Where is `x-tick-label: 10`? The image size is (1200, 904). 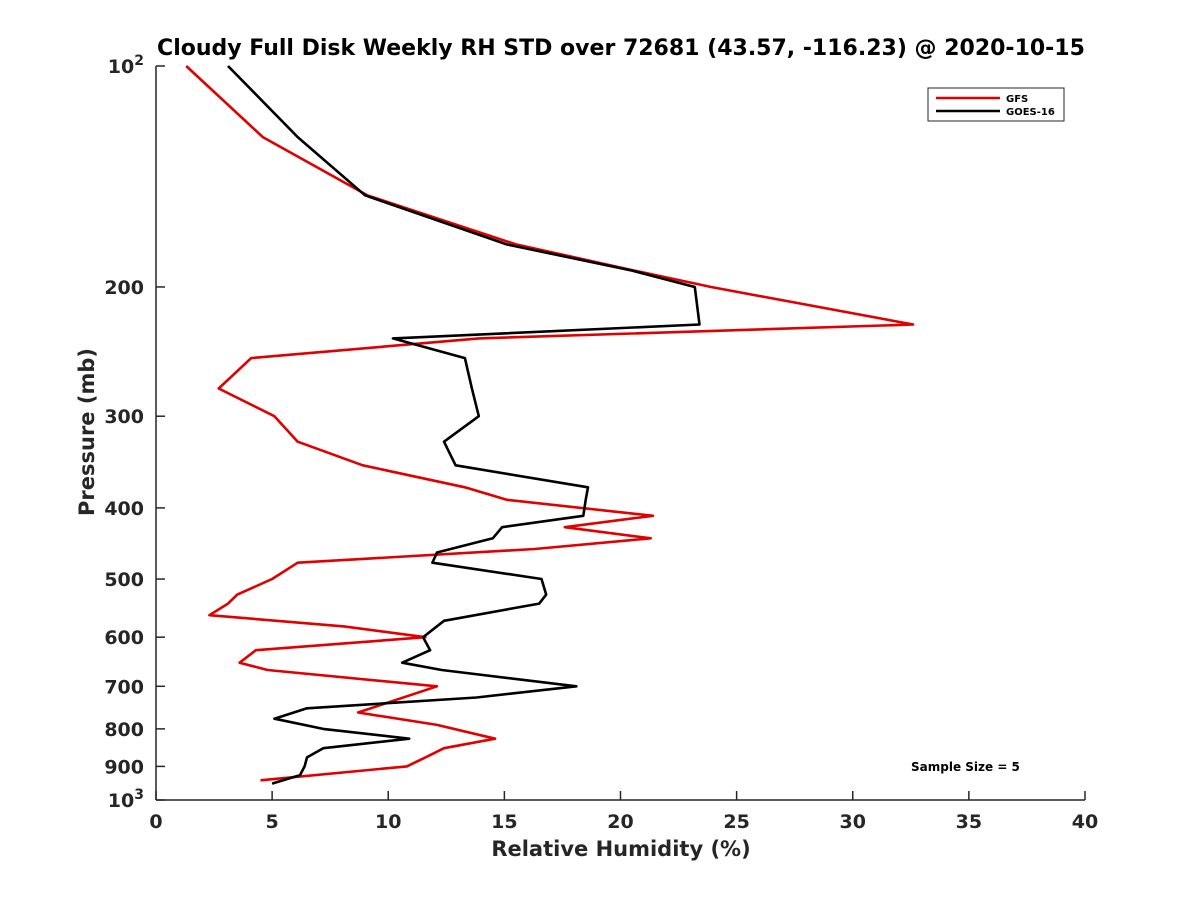 x-tick-label: 10 is located at coordinates (388, 822).